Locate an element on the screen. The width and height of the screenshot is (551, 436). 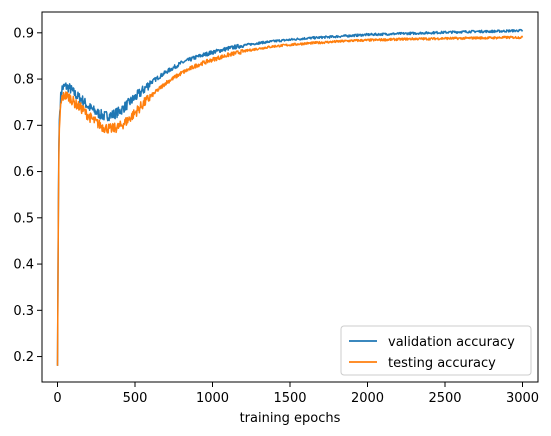
x-axis-title: training epochs is located at coordinates (290, 418).